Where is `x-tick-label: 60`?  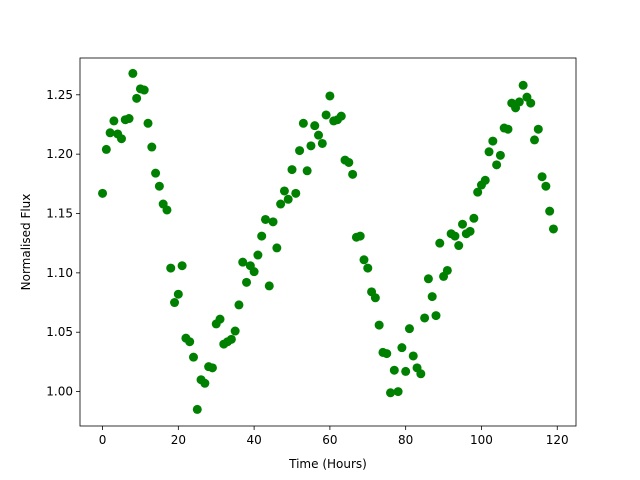
x-tick-label: 60 is located at coordinates (329, 440).